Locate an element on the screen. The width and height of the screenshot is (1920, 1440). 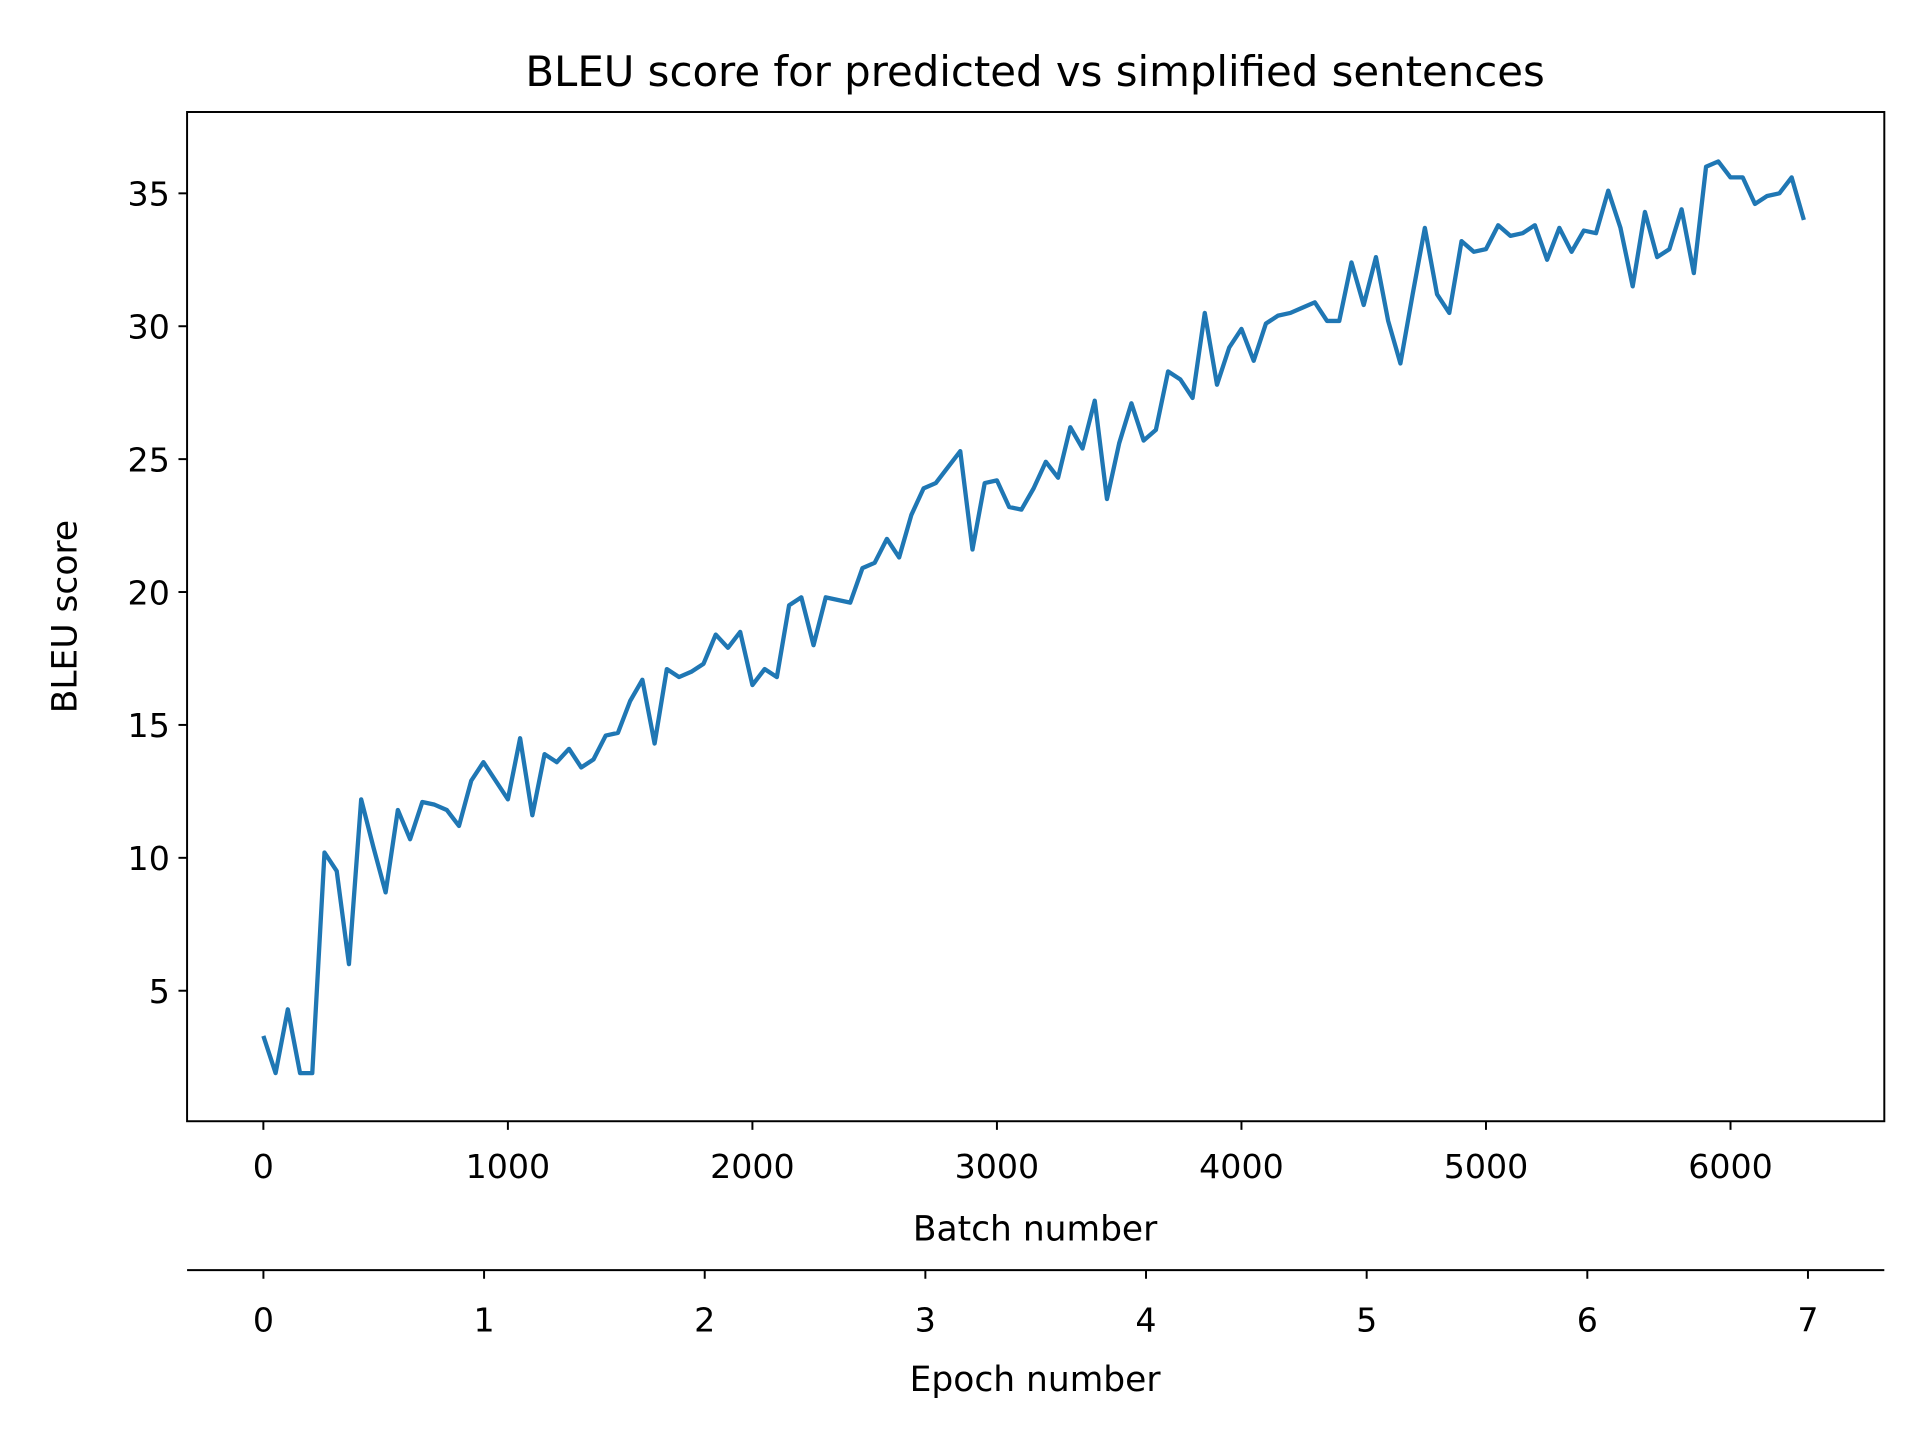
y-tick-label: 35 is located at coordinates (149, 194).